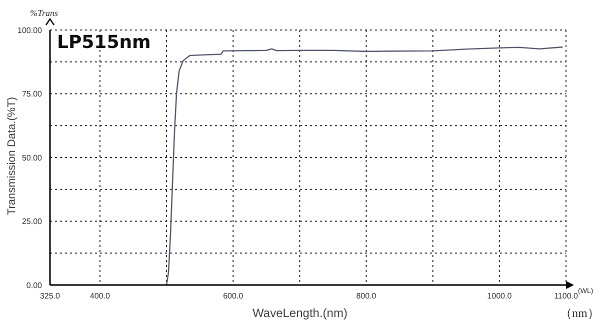  Describe the element at coordinates (104, 42) in the screenshot. I see `annotation: LP515nm` at that location.